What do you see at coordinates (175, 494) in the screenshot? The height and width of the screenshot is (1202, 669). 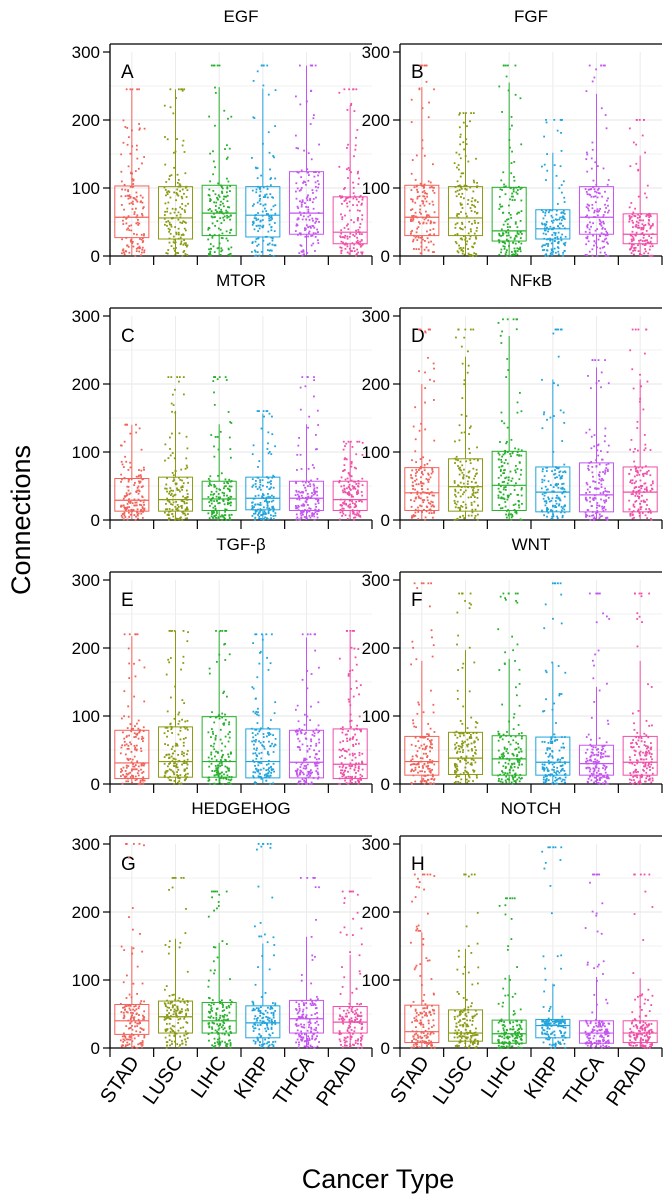 I see `box-lusc` at bounding box center [175, 494].